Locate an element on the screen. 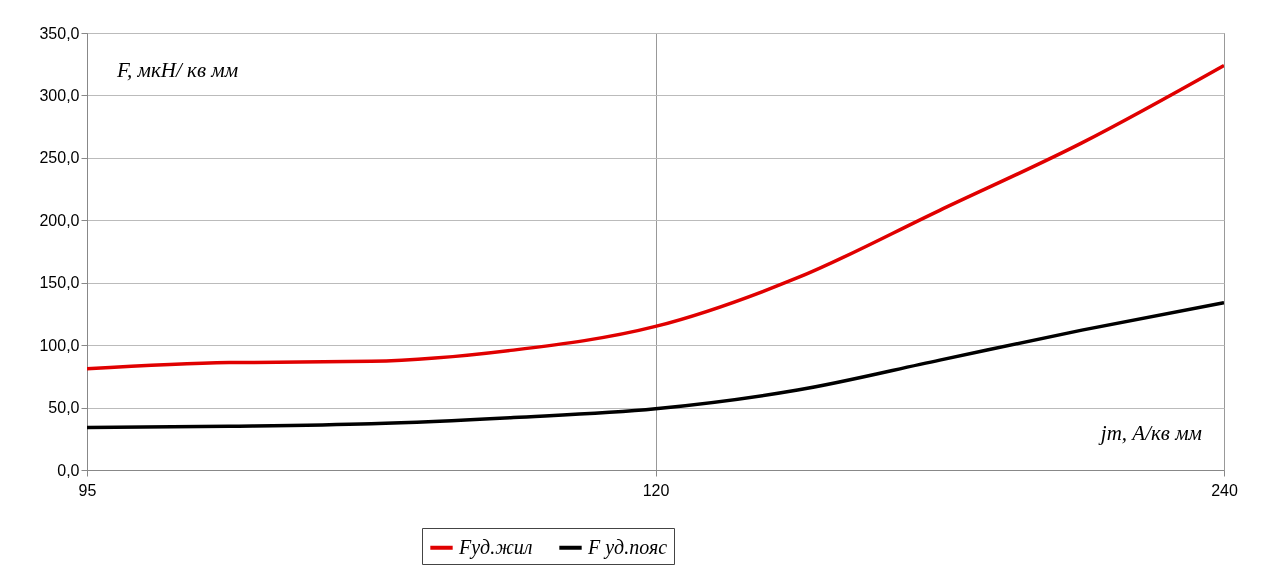  y-tick-label: 100,0 is located at coordinates (59, 345).